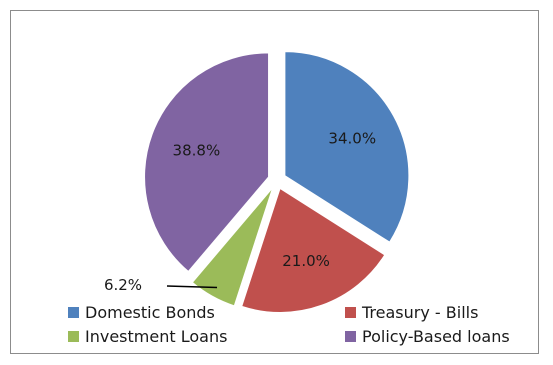 This screenshot has height=365, width=553. Describe the element at coordinates (192, 287) in the screenshot. I see `leader-line-investment-loans` at that location.